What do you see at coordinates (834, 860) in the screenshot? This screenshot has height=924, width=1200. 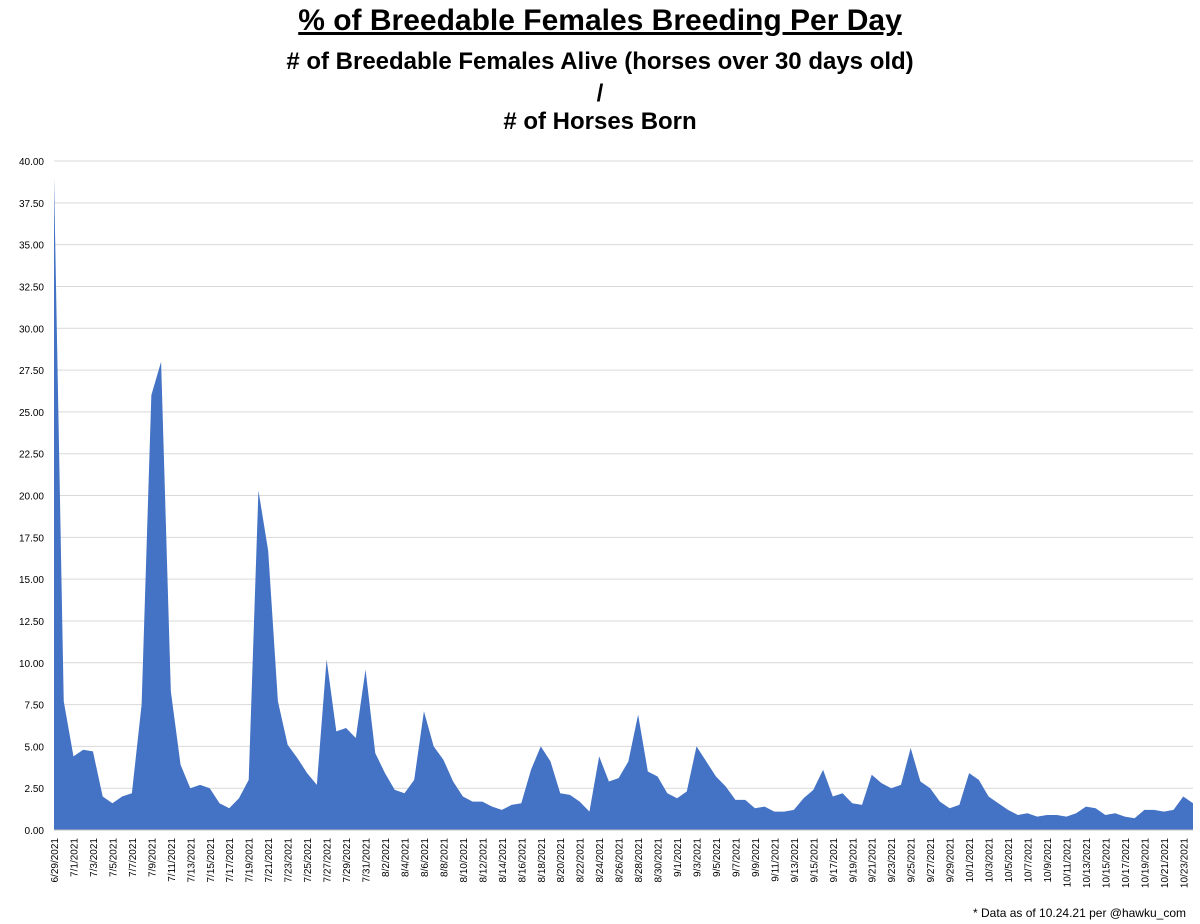 I see `x-tick-label: 9/17/2021` at bounding box center [834, 860].